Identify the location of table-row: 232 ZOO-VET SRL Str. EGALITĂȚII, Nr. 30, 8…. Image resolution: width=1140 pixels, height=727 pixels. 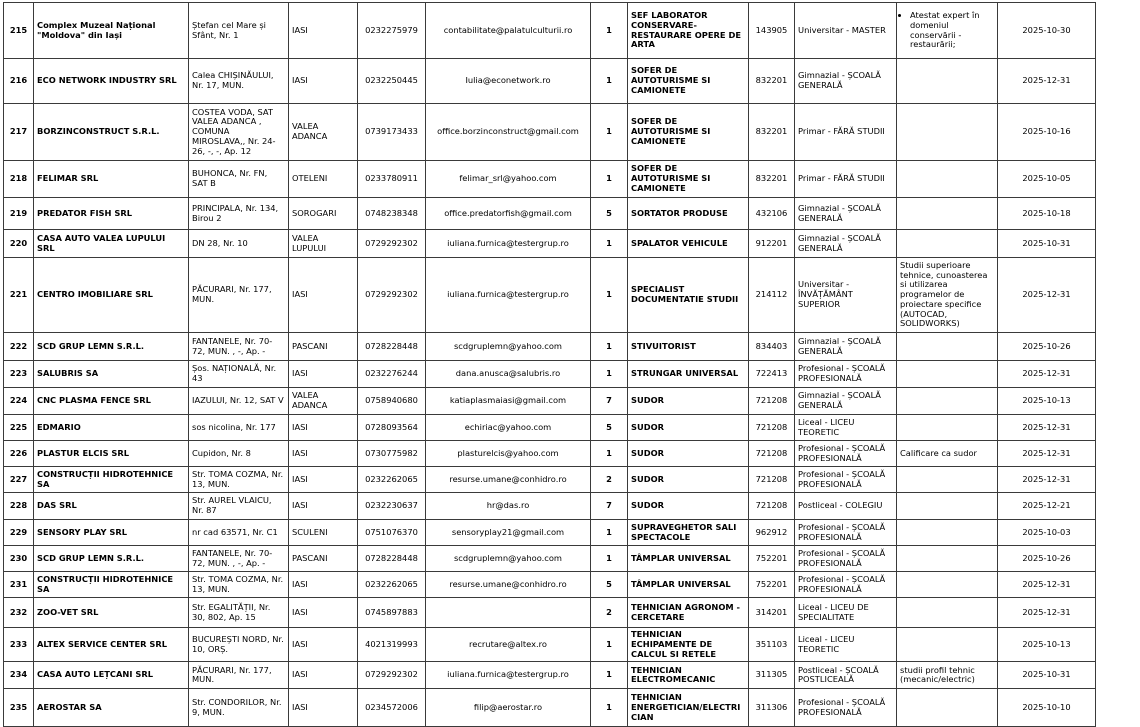
(549, 612).